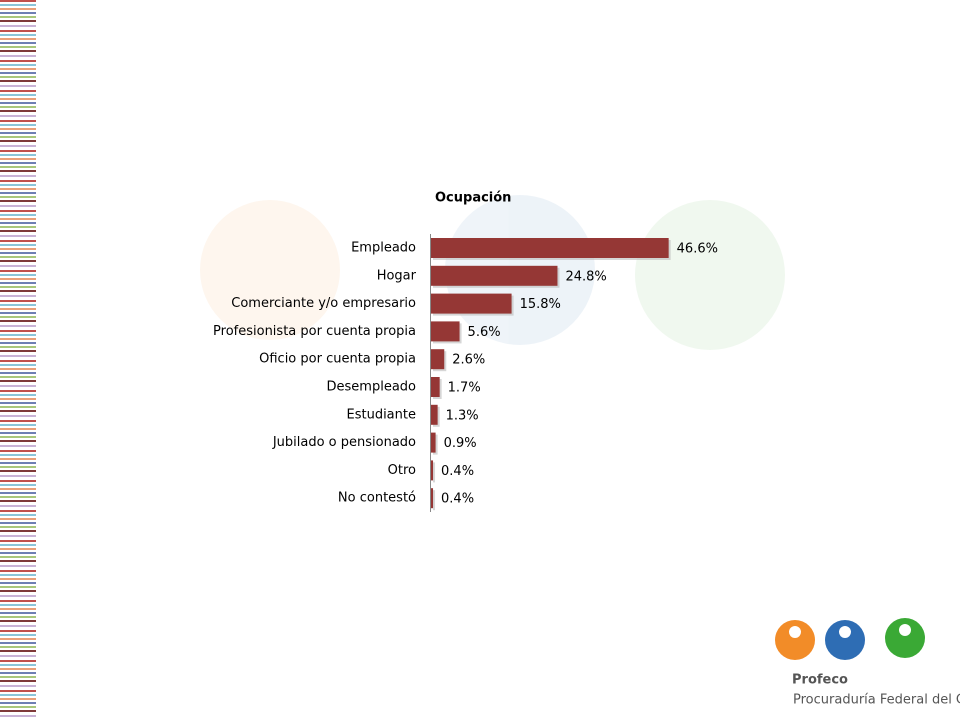 Image resolution: width=960 pixels, height=720 pixels. What do you see at coordinates (820, 680) in the screenshot?
I see `logo-name: Profeco` at bounding box center [820, 680].